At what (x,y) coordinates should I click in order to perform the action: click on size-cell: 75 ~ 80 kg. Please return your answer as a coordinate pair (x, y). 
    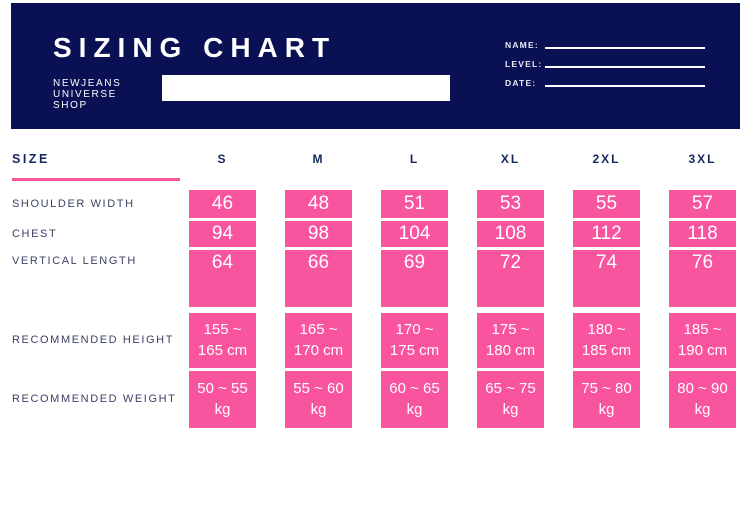
    Looking at the image, I should click on (606, 399).